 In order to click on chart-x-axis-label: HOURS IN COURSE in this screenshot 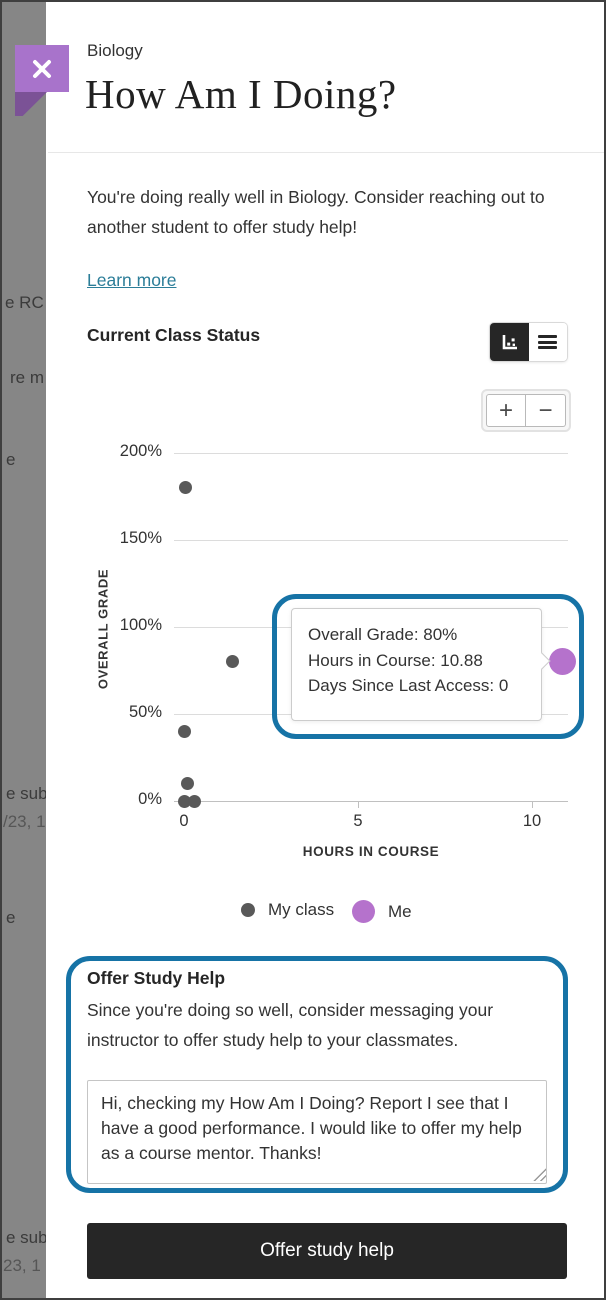, I will do `click(371, 851)`.